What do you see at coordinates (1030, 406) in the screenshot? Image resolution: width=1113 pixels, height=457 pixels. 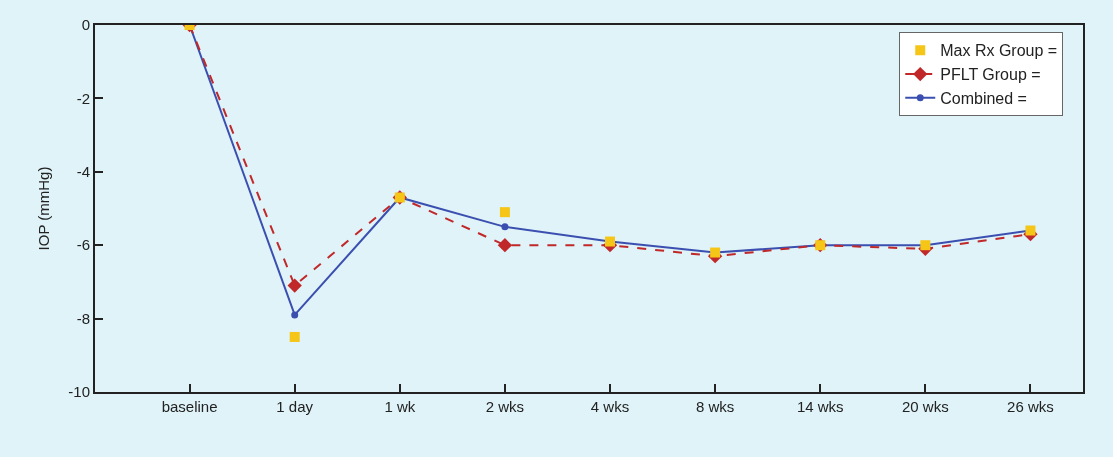 I see `x-tick-label: 26 wks` at bounding box center [1030, 406].